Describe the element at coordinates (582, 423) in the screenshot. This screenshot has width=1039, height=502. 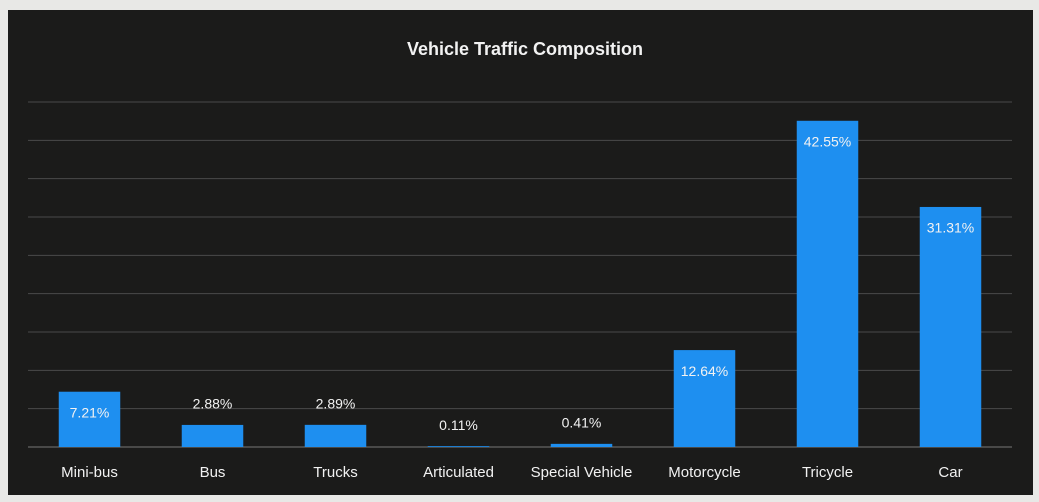
I see `value-label: 0.41%` at that location.